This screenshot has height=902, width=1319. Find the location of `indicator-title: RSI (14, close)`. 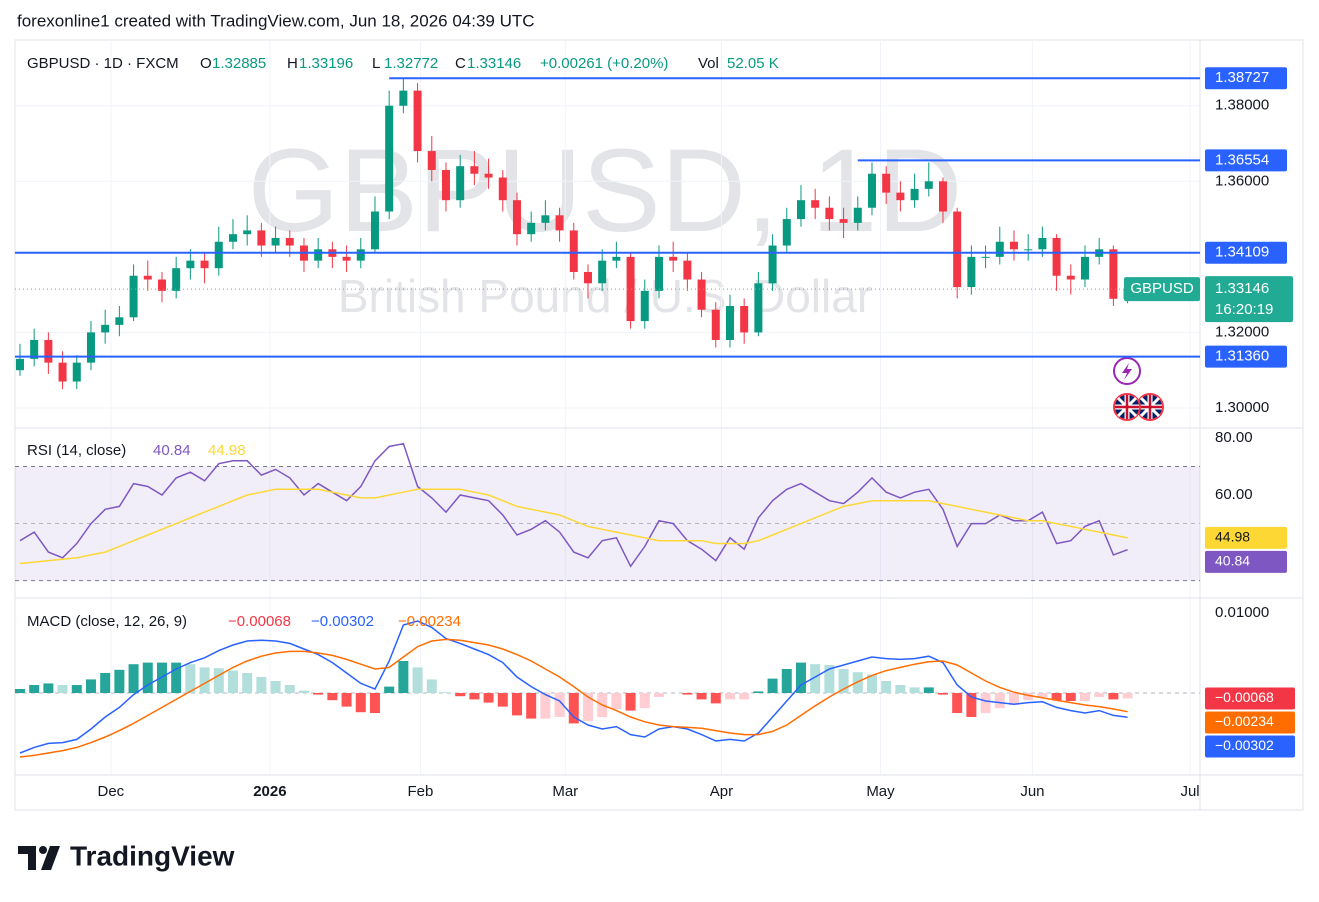

indicator-title: RSI (14, close) is located at coordinates (76, 450).